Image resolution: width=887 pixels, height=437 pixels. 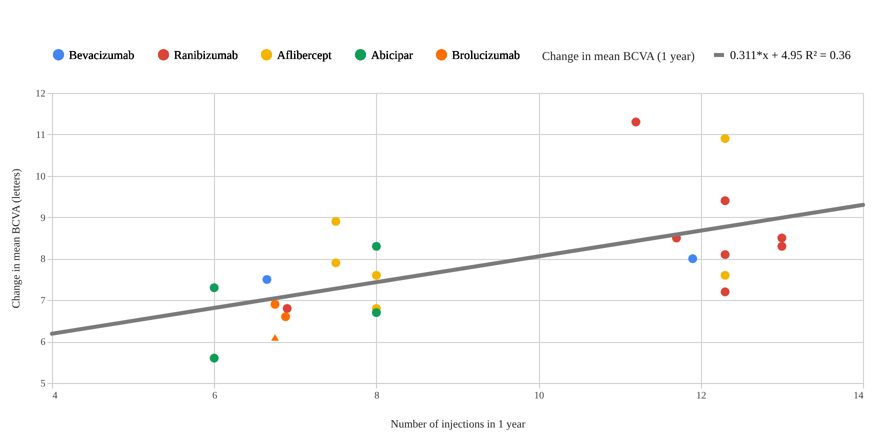 I want to click on legend-label: Aflibercept, so click(x=304, y=55).